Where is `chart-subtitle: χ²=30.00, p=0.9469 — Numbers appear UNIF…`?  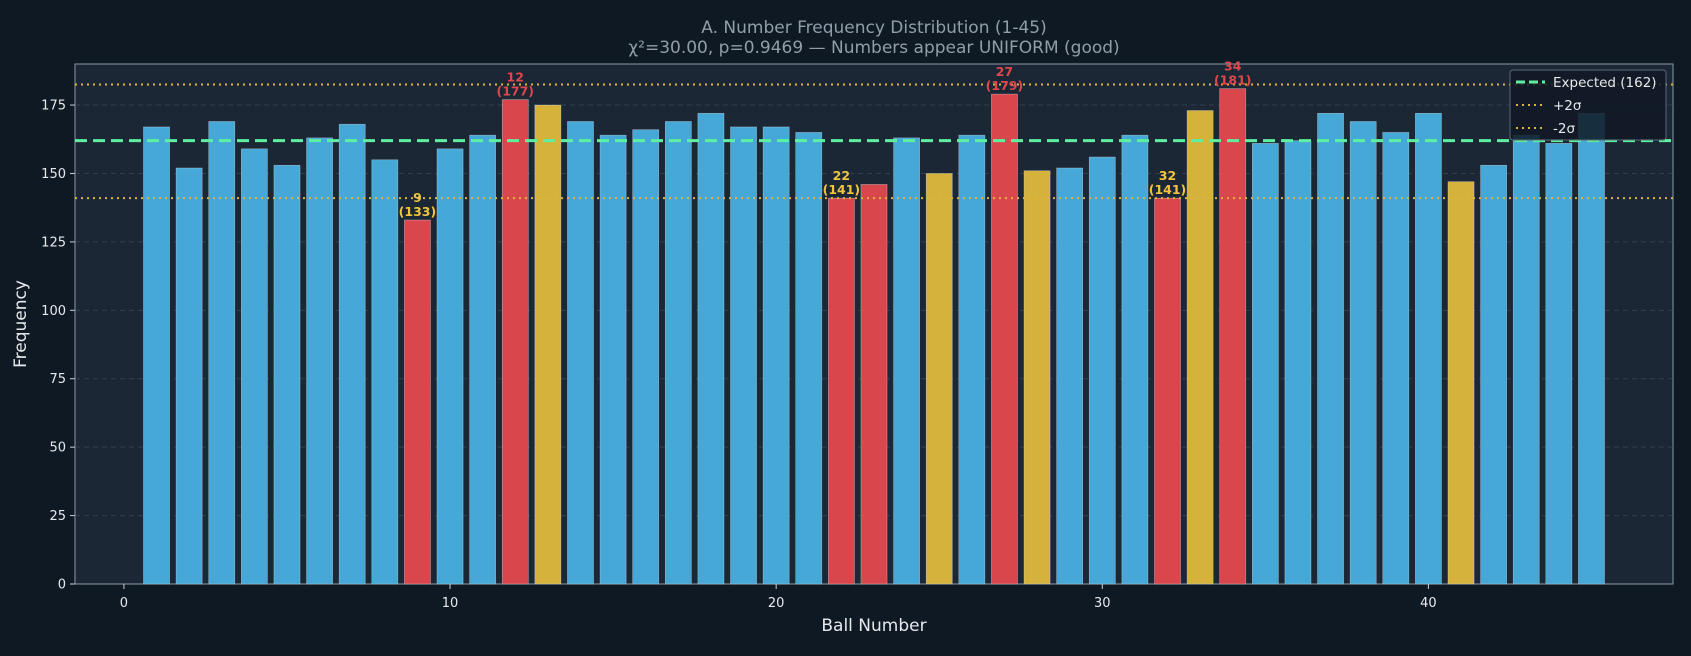
chart-subtitle: χ²=30.00, p=0.9469 — Numbers appear UNIF… is located at coordinates (873, 48).